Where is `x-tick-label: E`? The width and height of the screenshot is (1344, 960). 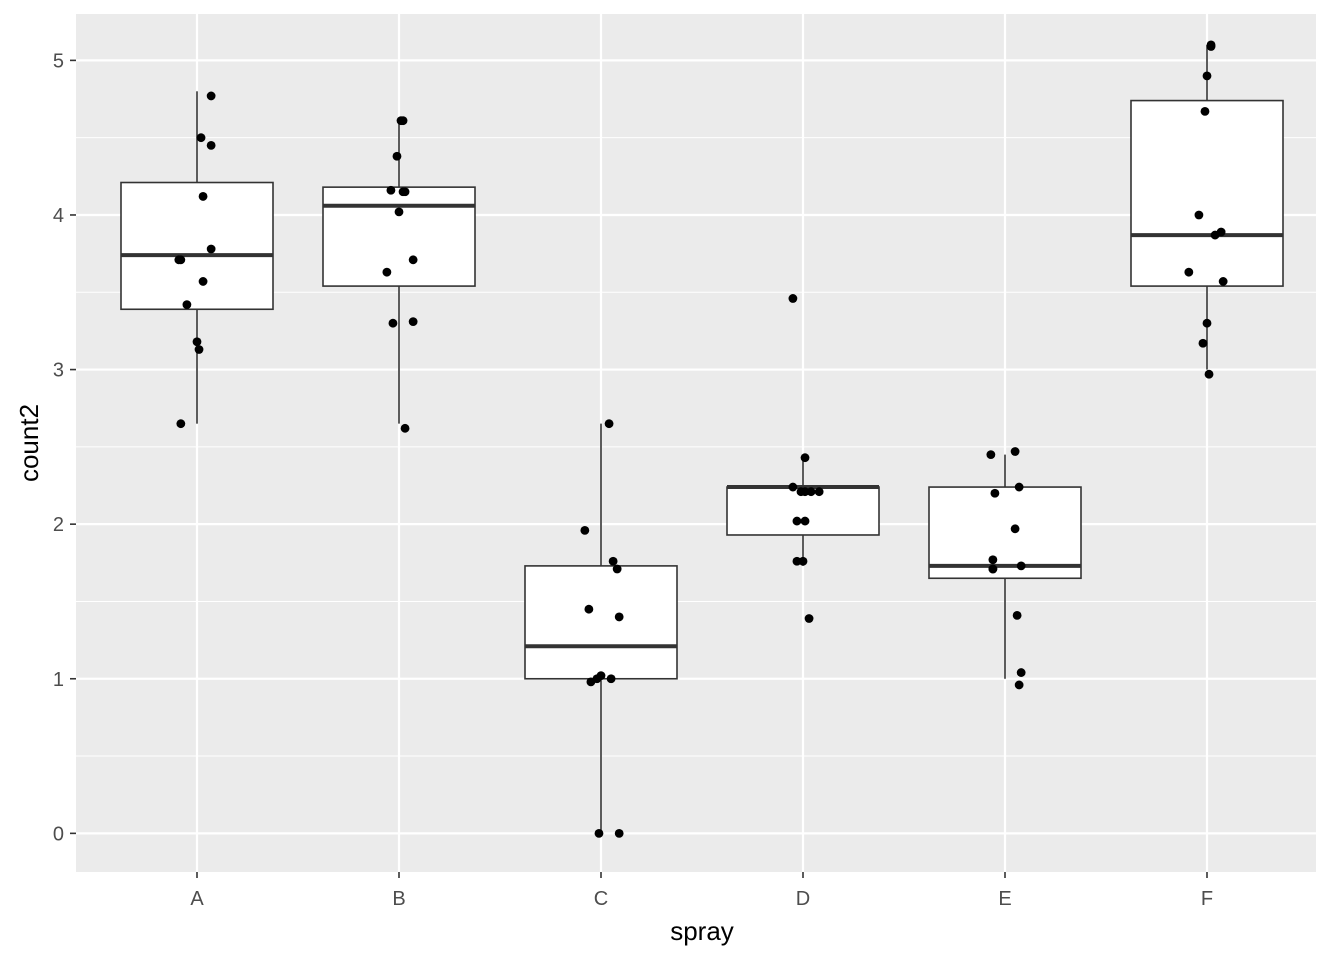
x-tick-label: E is located at coordinates (1004, 899).